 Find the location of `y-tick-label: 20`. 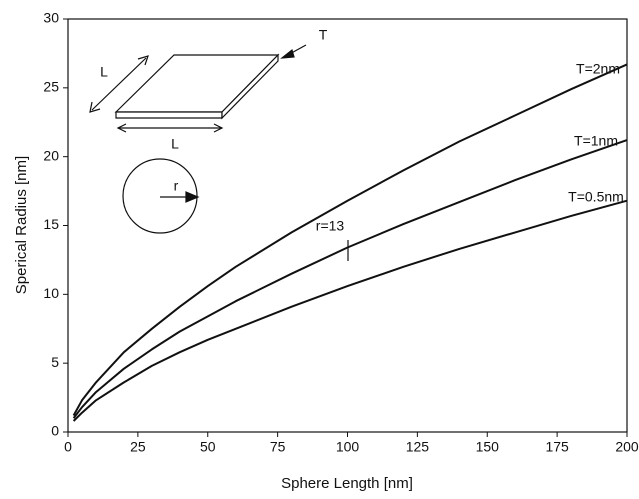

y-tick-label: 20 is located at coordinates (51, 155).